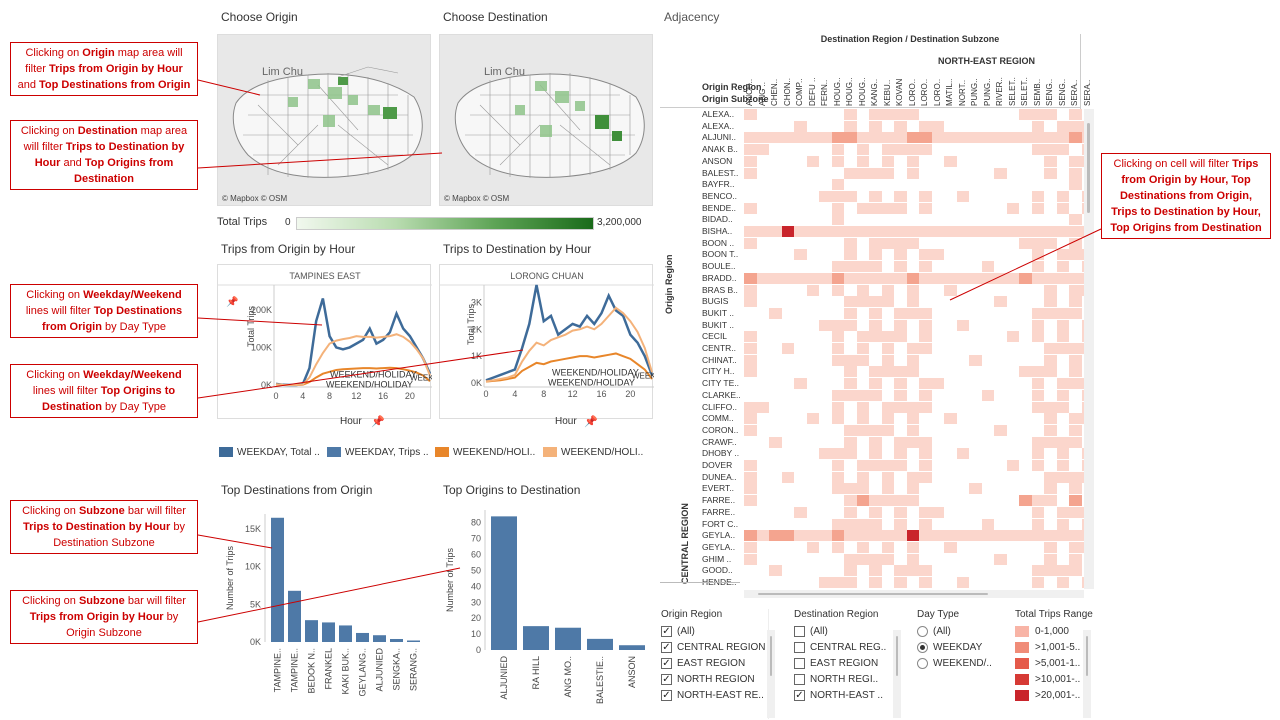  What do you see at coordinates (485, 452) in the screenshot?
I see `legend-weekend-1: WEEKEND/HOLI..` at bounding box center [485, 452].